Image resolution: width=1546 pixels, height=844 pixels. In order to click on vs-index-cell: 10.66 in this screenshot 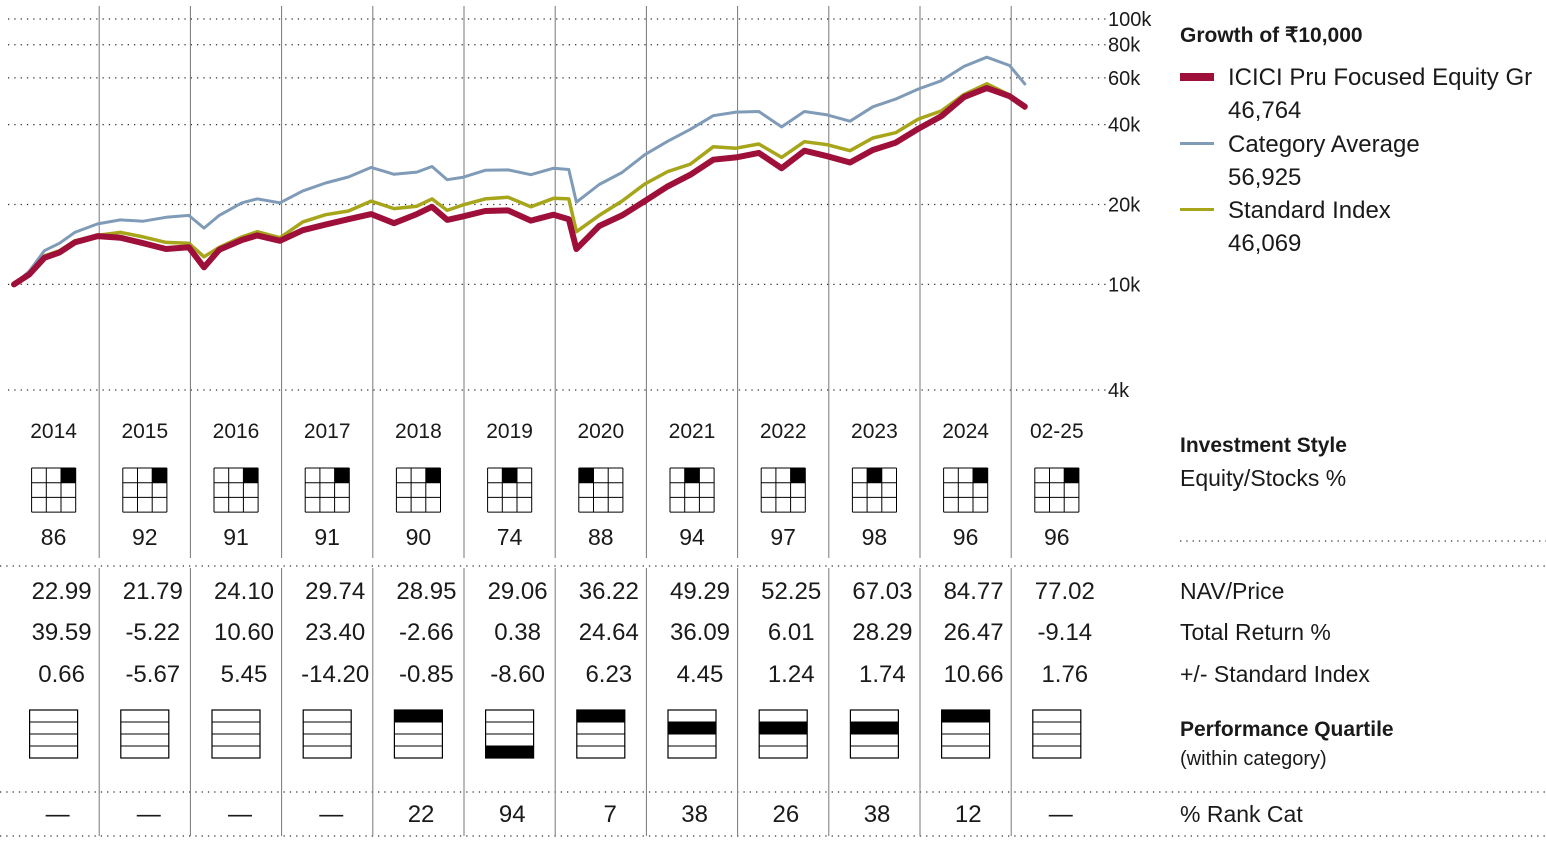, I will do `click(974, 674)`.